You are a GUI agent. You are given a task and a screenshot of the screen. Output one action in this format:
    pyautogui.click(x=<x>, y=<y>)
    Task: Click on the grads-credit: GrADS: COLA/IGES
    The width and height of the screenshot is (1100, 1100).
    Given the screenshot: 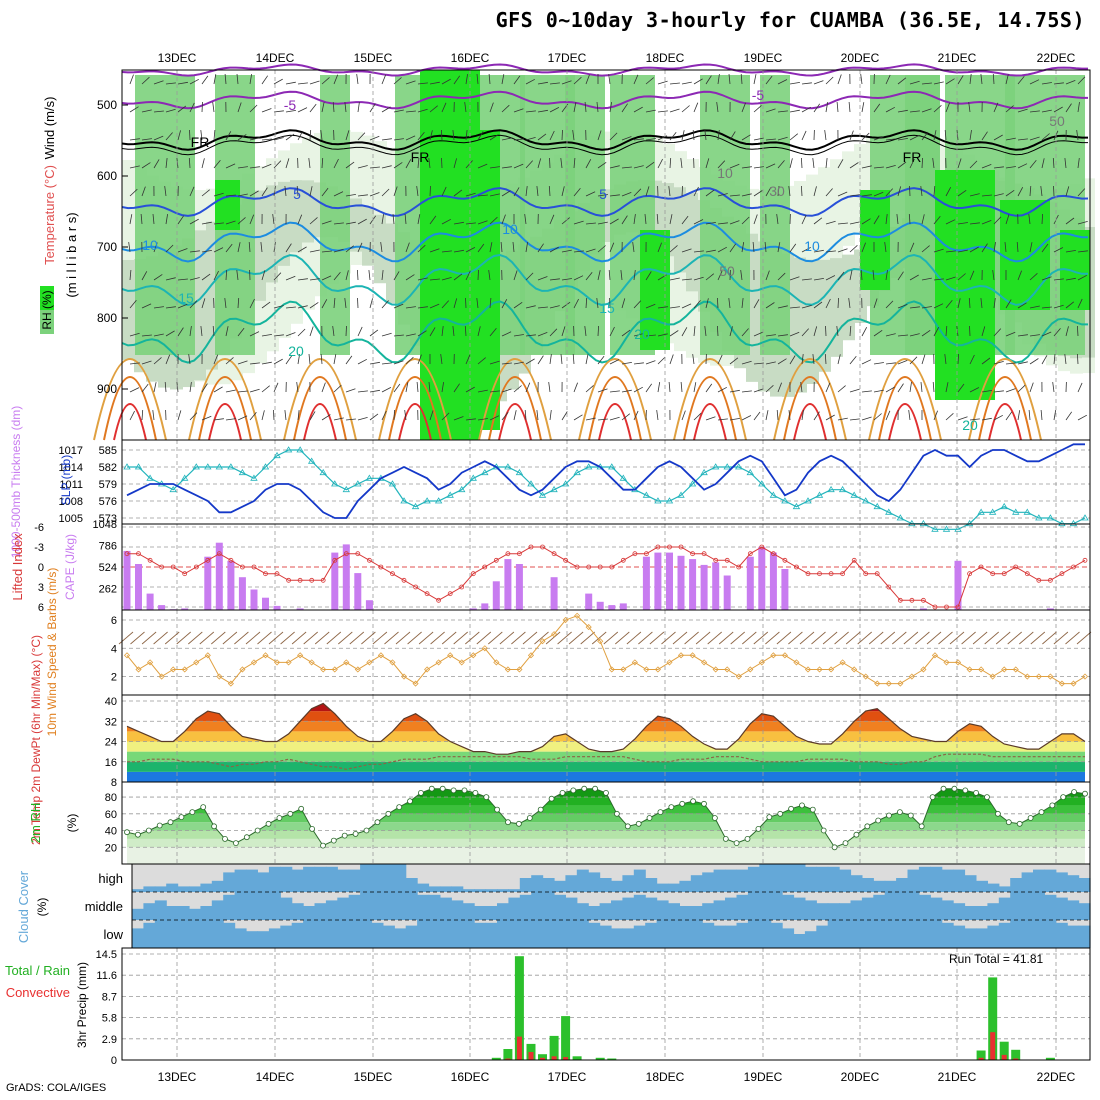 What is the action you would take?
    pyautogui.click(x=56, y=1088)
    